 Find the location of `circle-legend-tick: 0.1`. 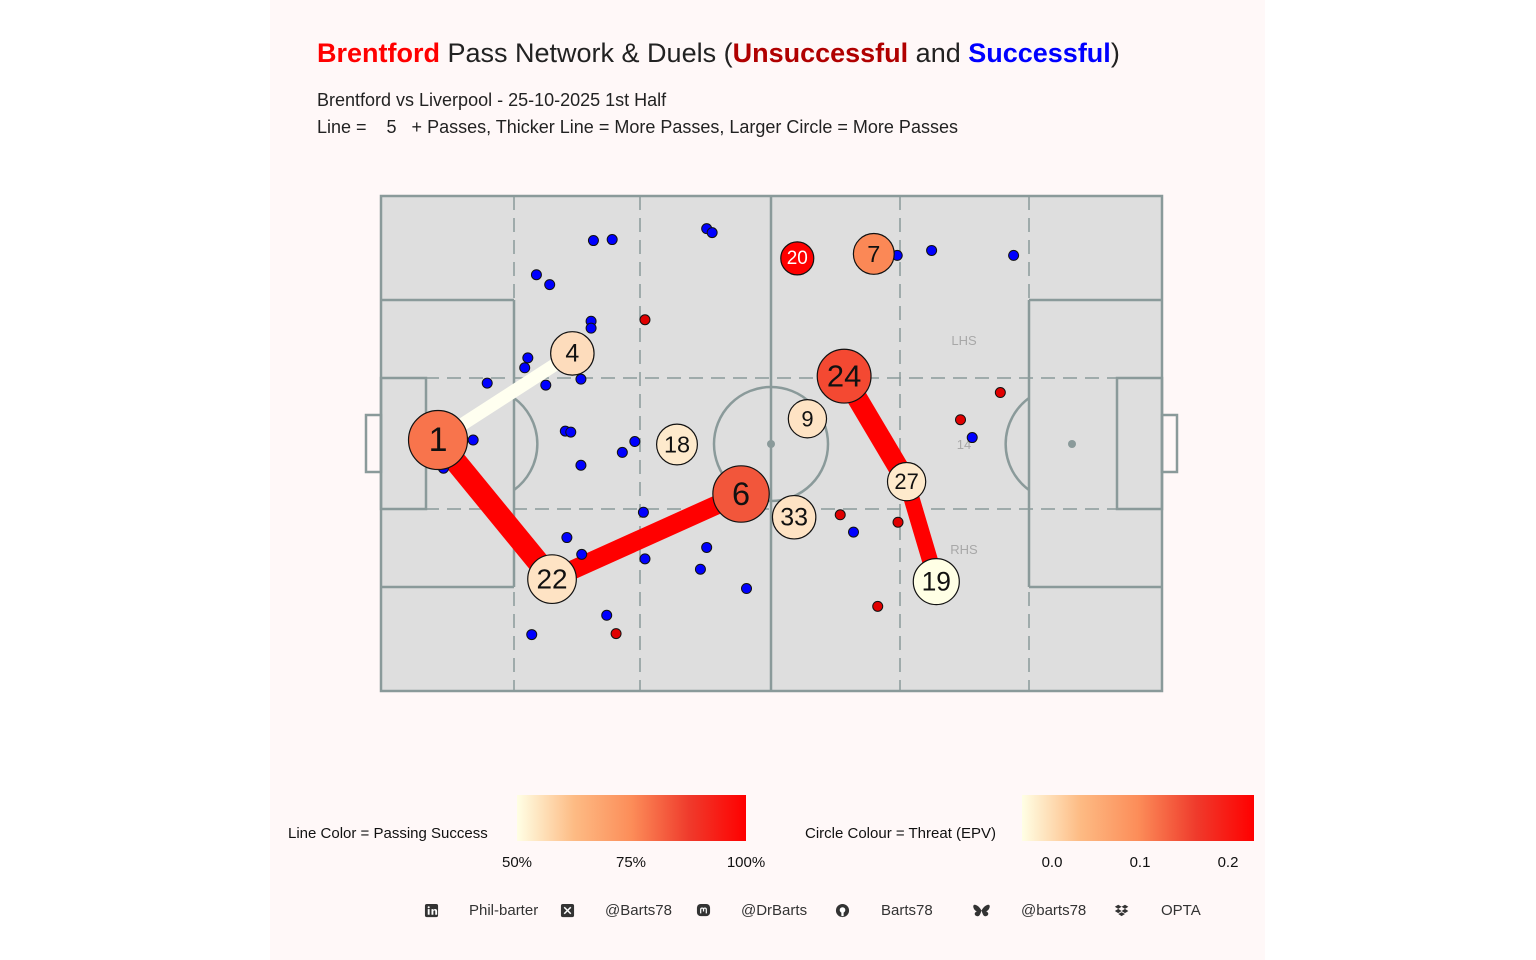

circle-legend-tick: 0.1 is located at coordinates (1140, 862).